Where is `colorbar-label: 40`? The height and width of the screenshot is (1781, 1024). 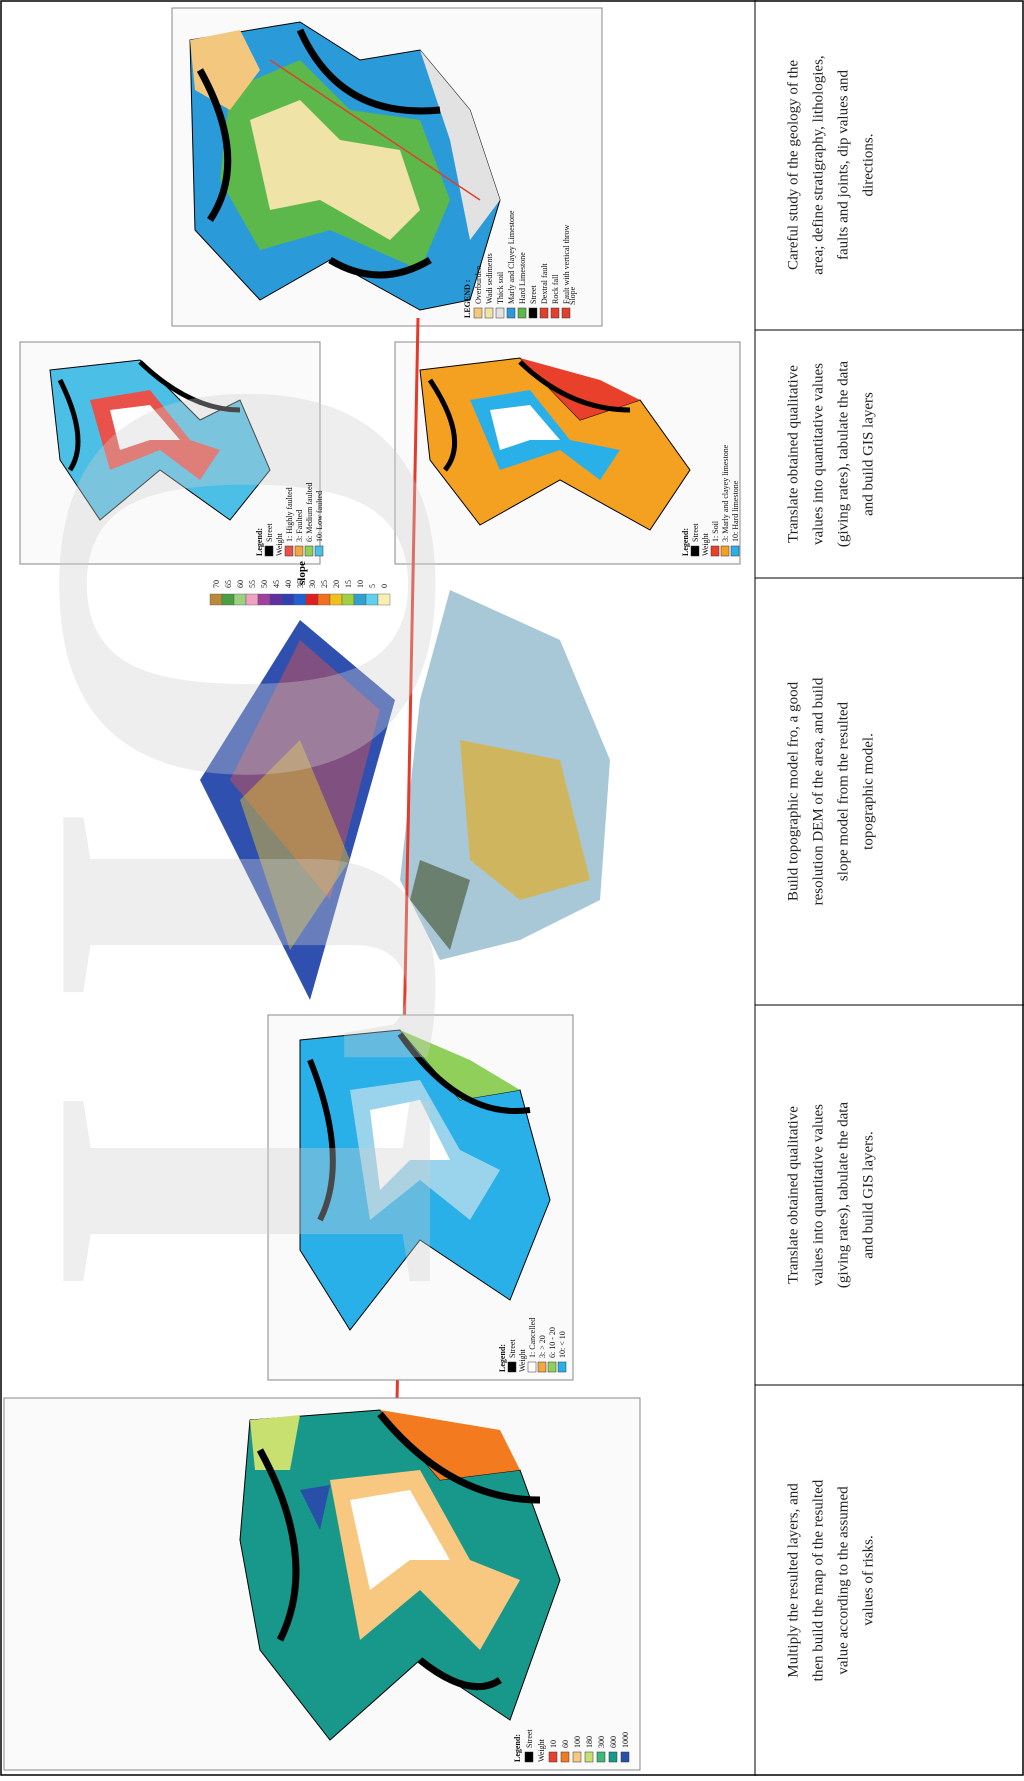 colorbar-label: 40 is located at coordinates (288, 584).